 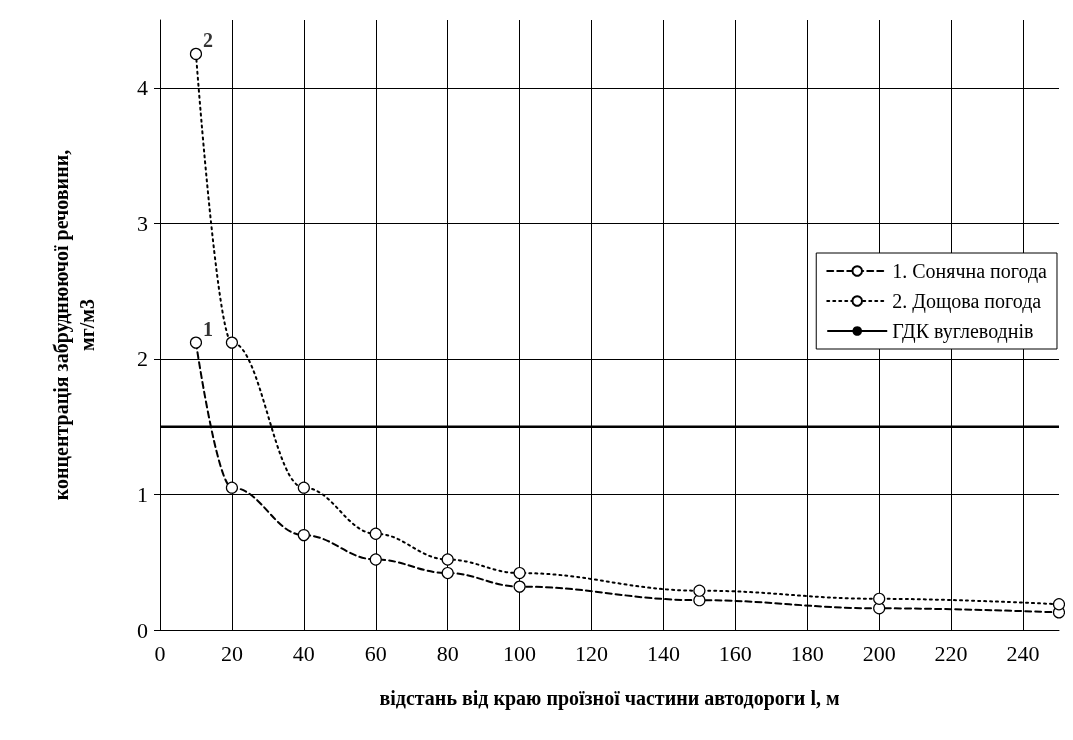 I want to click on y-axis-title: концентрація забруднюючої речовини, мг/м3, so click(x=74, y=325).